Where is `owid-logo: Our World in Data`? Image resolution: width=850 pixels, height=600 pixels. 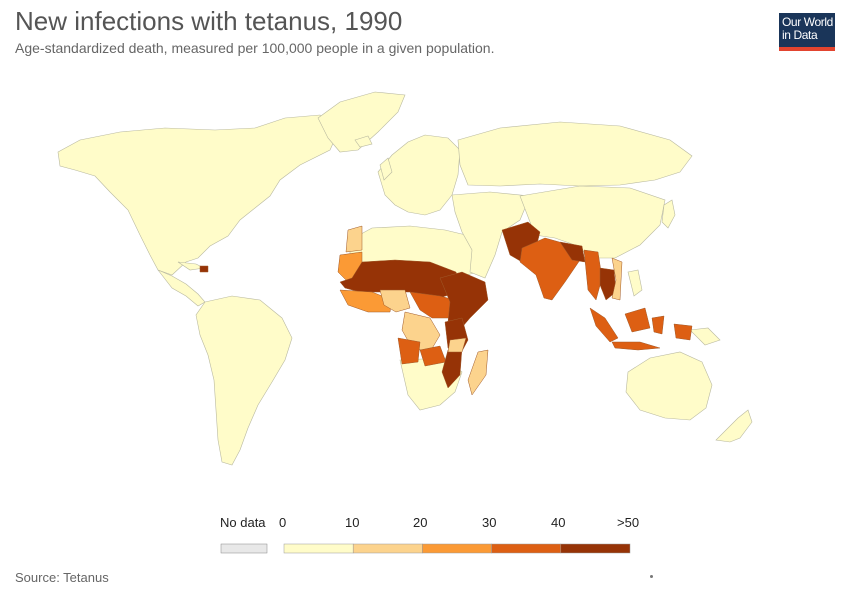 owid-logo: Our World in Data is located at coordinates (807, 32).